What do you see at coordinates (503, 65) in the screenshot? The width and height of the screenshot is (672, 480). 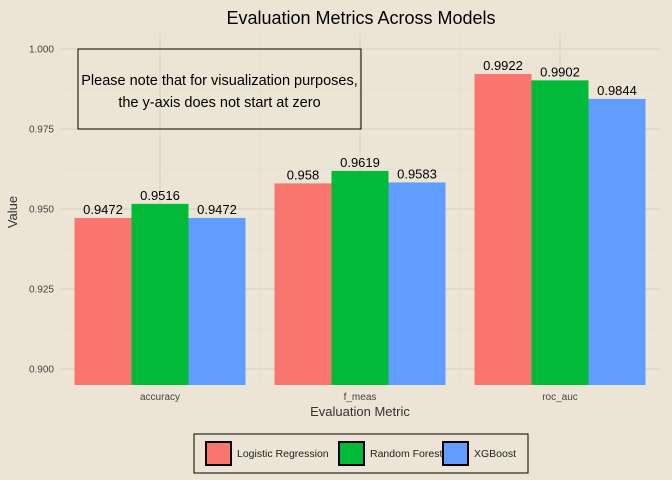 I see `bar-value-label: 0.9922` at bounding box center [503, 65].